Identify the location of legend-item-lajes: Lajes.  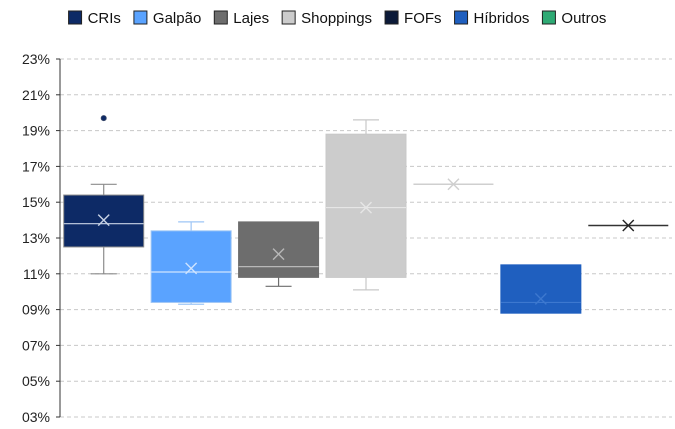
(241, 18).